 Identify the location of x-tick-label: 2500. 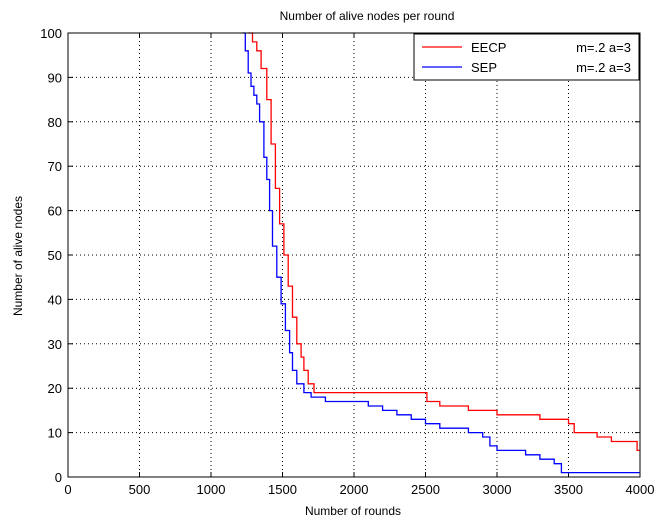
(425, 489).